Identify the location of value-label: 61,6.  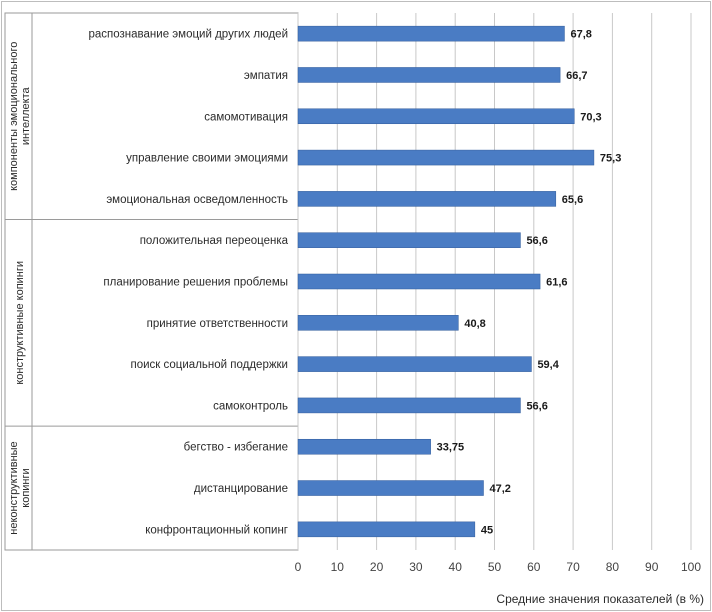
(556, 283).